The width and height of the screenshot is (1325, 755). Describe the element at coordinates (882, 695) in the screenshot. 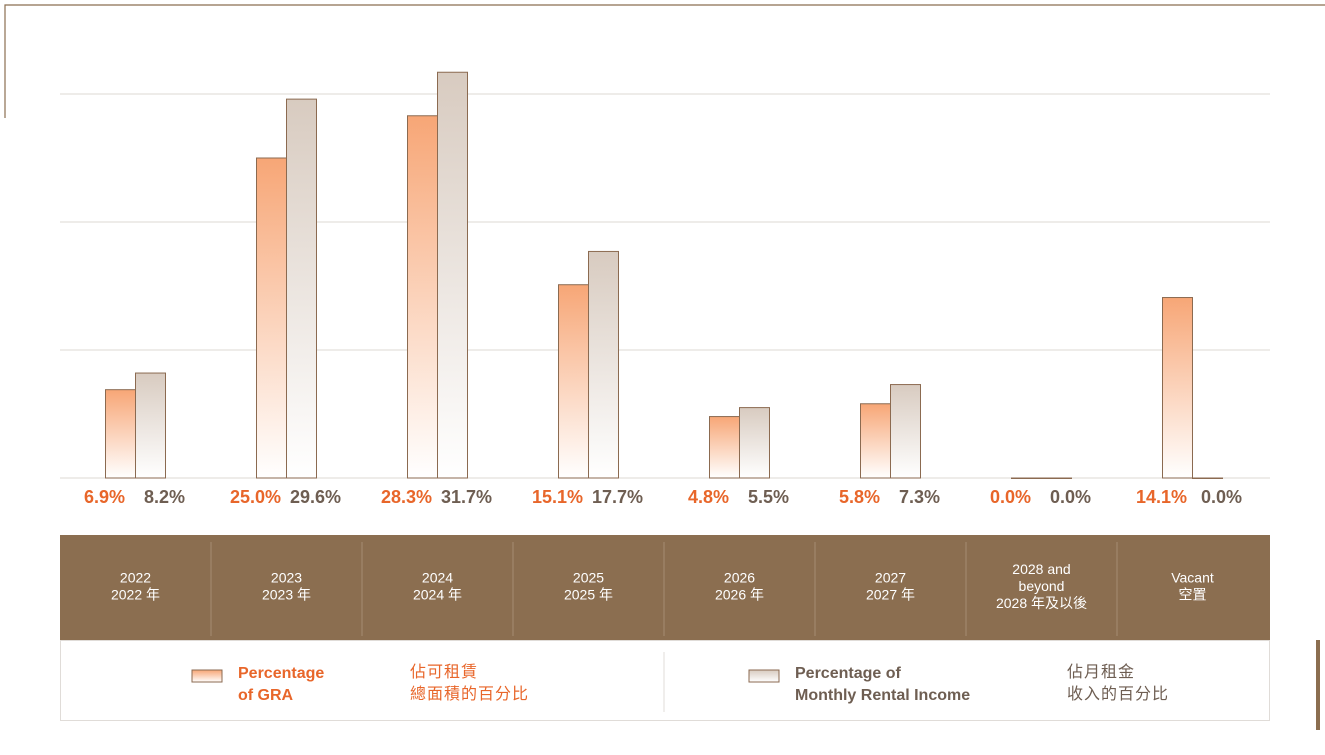

I see `legend-label: Monthly Rental Income` at that location.